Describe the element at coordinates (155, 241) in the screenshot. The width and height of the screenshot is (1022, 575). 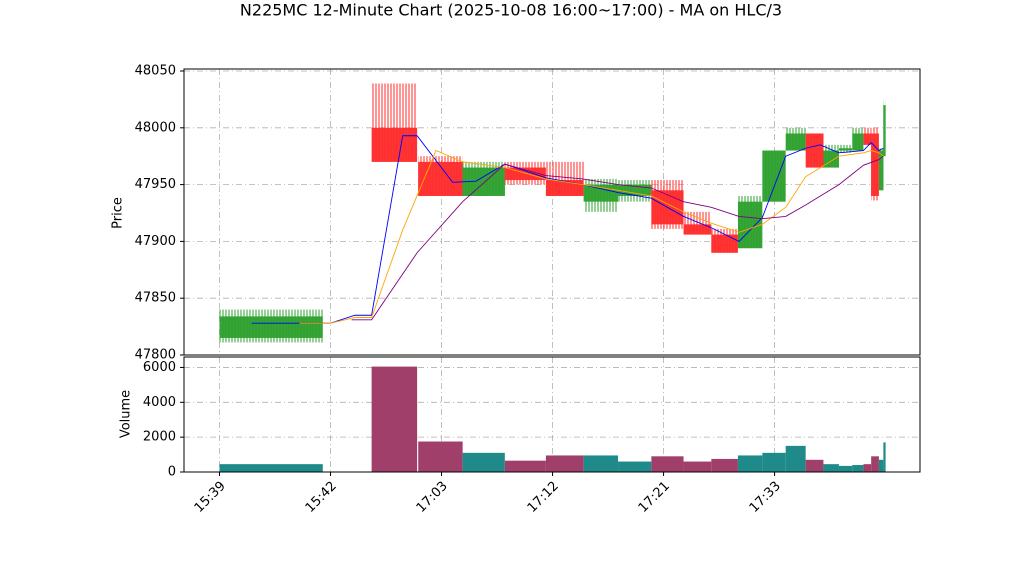
I see `y-tick-label: 47900` at that location.